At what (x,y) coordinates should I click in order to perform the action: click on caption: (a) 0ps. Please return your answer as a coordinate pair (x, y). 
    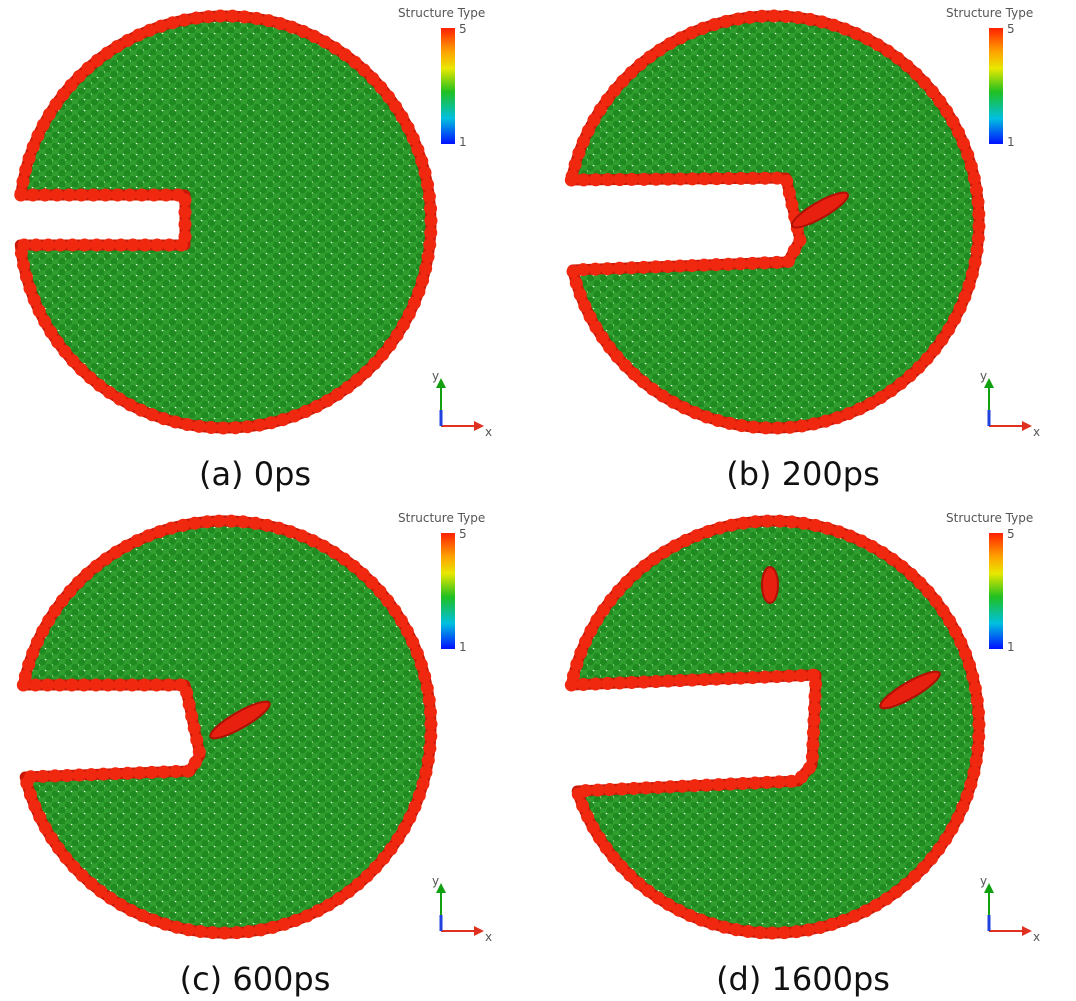
    Looking at the image, I should click on (255, 474).